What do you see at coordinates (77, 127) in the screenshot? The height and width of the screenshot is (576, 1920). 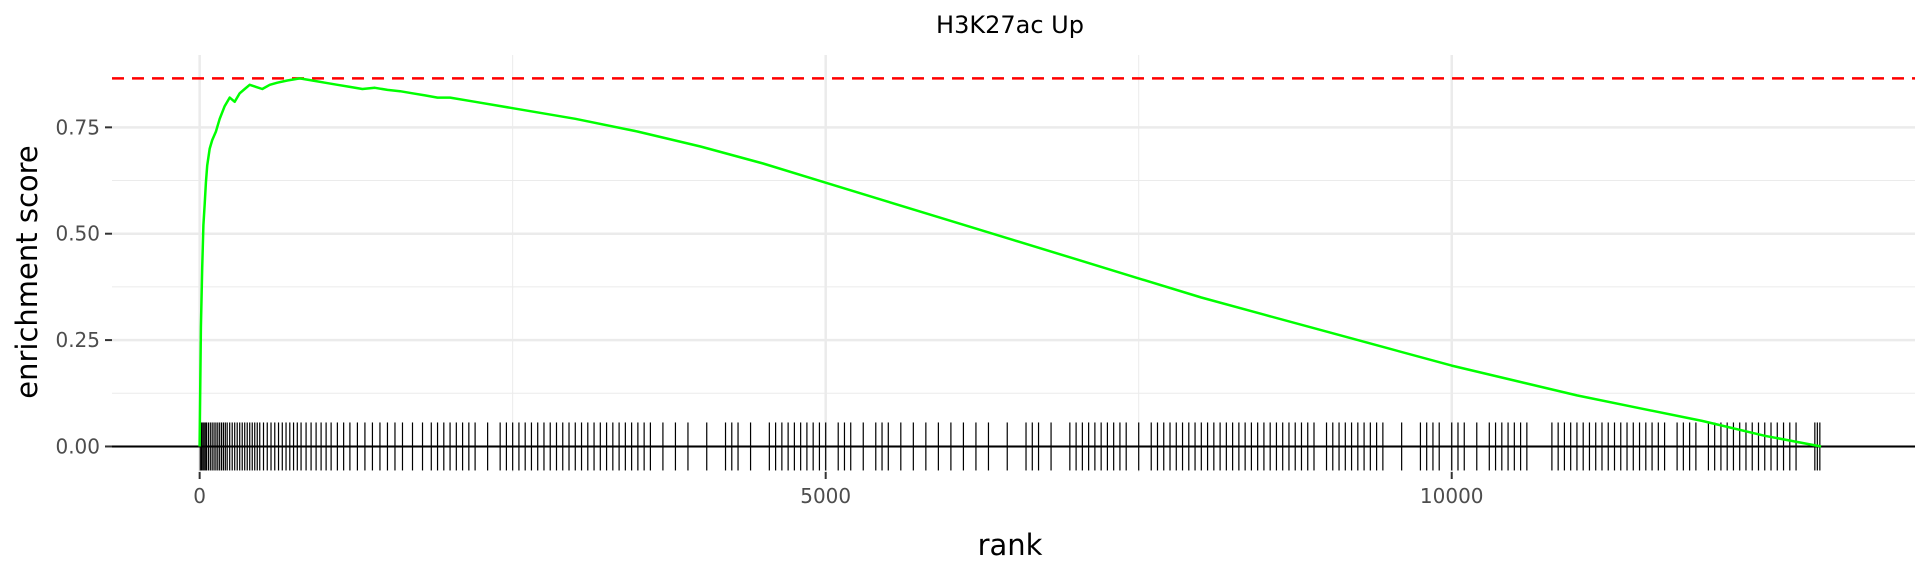 I see `y-tick-label: 0.75` at bounding box center [77, 127].